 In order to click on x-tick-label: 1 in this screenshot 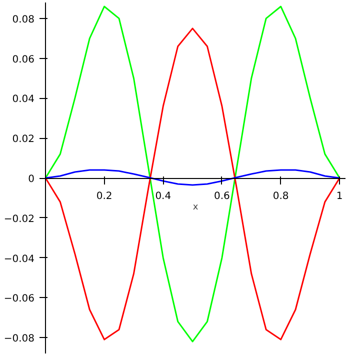, I will do `click(339, 196)`.